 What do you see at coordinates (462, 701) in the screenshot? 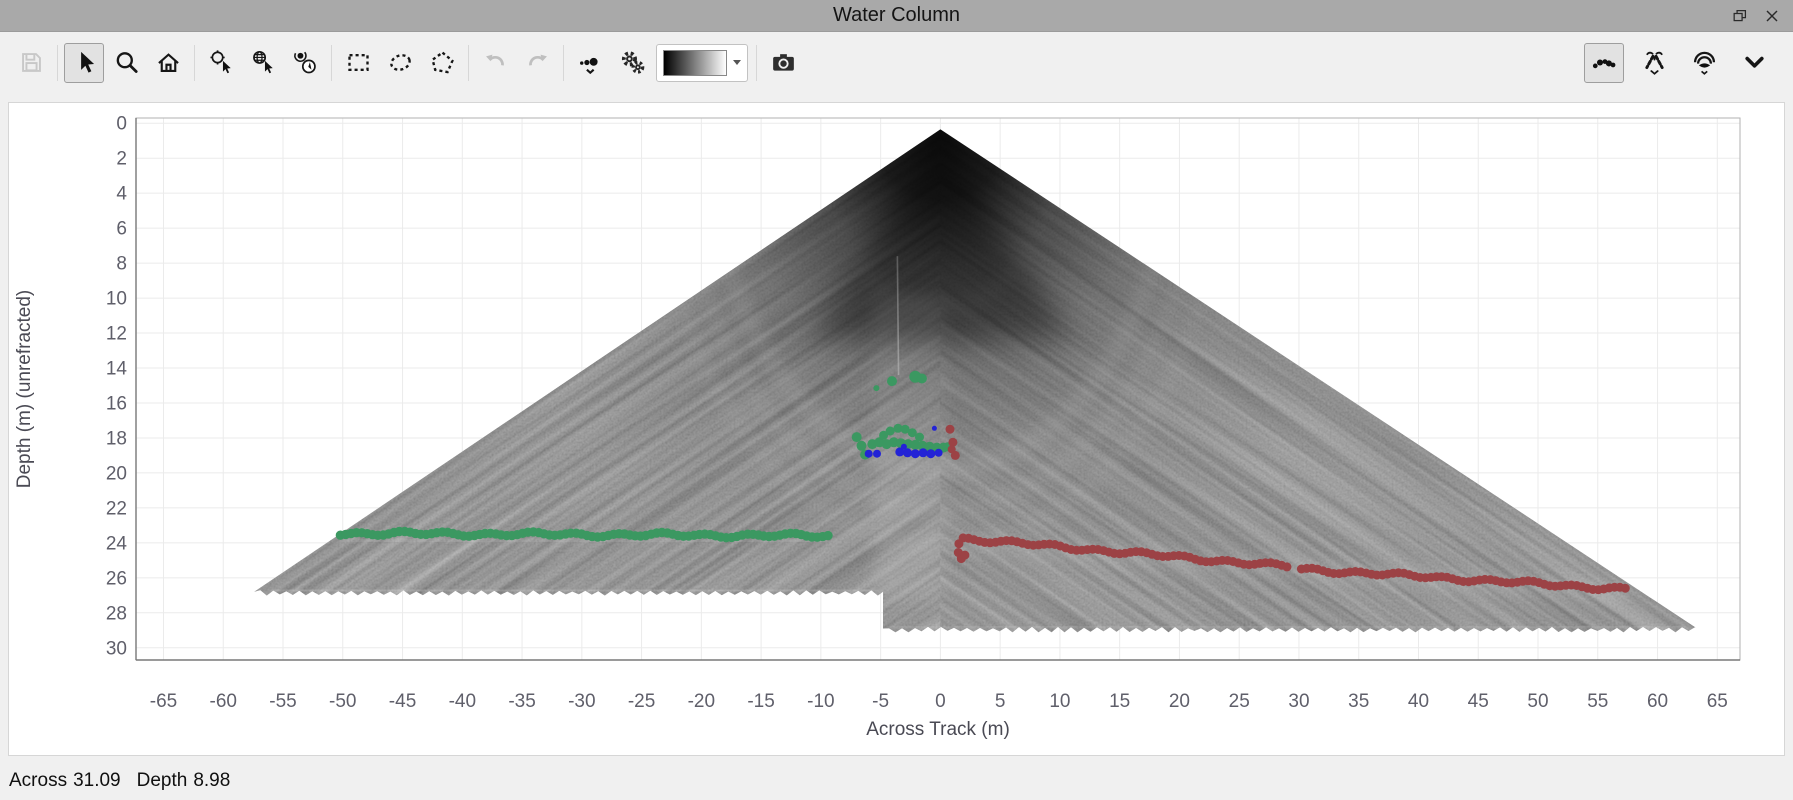
I see `x-tick-label: -40` at bounding box center [462, 701].